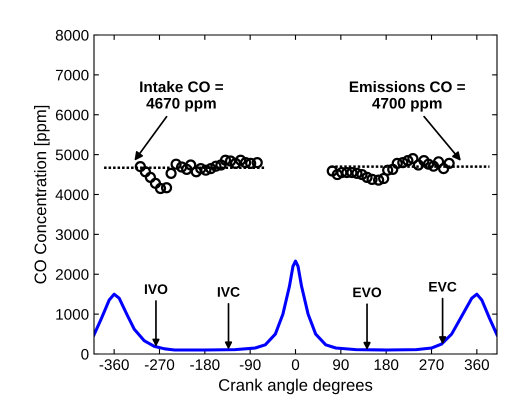 Image resolution: width=512 pixels, height=410 pixels. Describe the element at coordinates (205, 364) in the screenshot. I see `x-tick-label: -180` at that location.